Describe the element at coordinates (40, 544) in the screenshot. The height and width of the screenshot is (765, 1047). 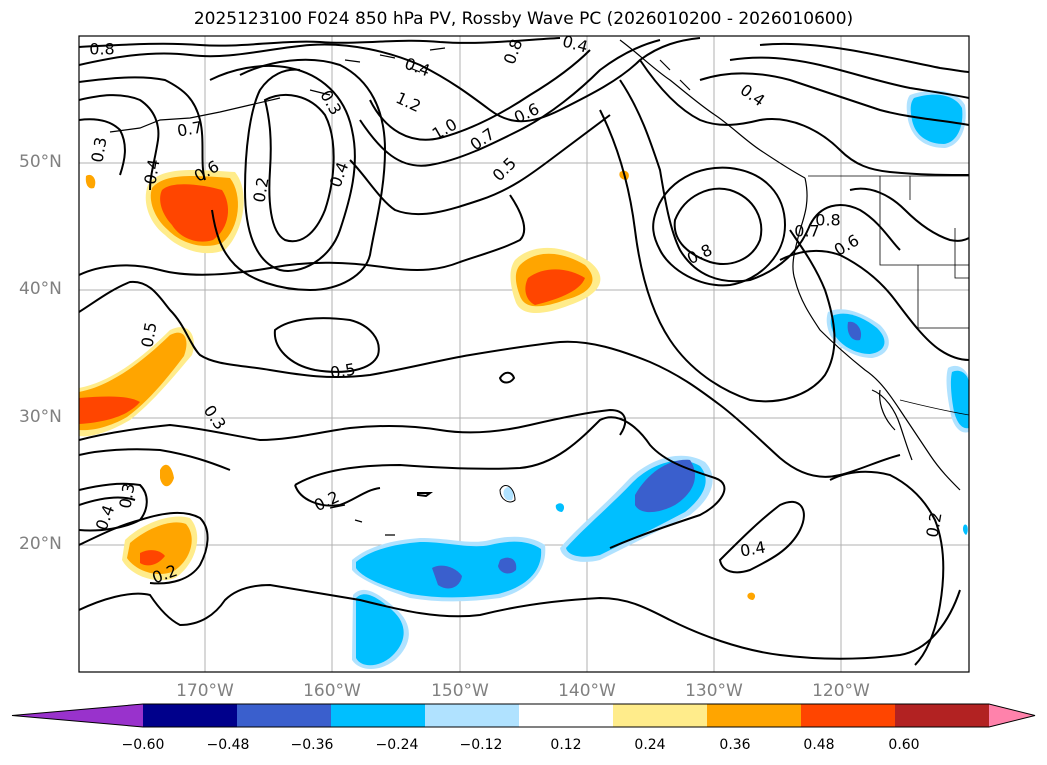
I see `lat-label-20n: 20°N` at that location.